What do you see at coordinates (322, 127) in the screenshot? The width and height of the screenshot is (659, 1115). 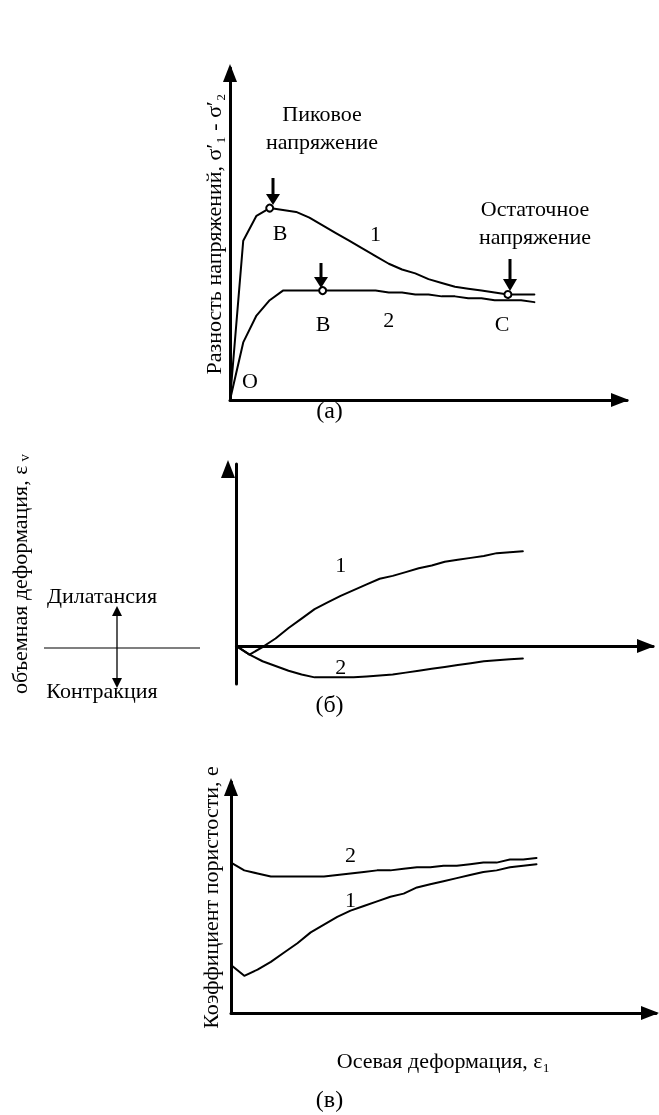 I see `text: Пиковое напряжение` at bounding box center [322, 127].